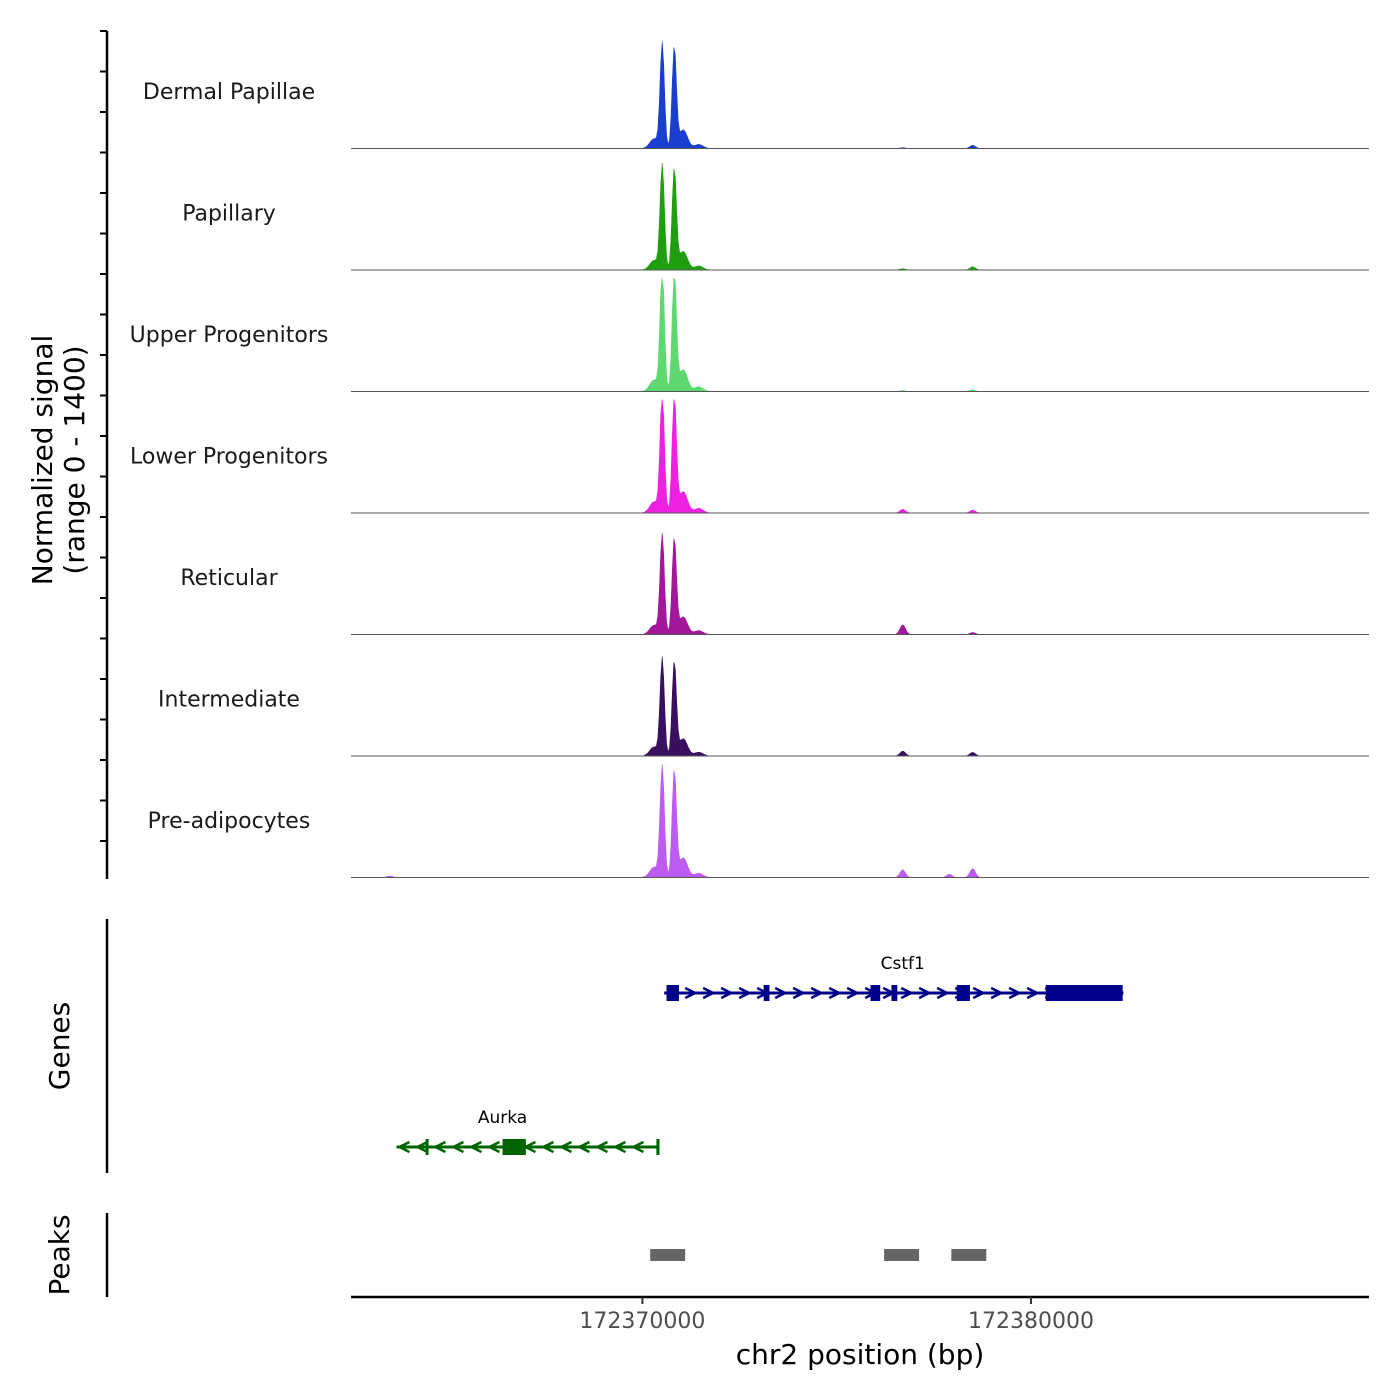 The width and height of the screenshot is (1400, 1400). Describe the element at coordinates (42, 460) in the screenshot. I see `signal-axis-label: Normalized signal` at that location.